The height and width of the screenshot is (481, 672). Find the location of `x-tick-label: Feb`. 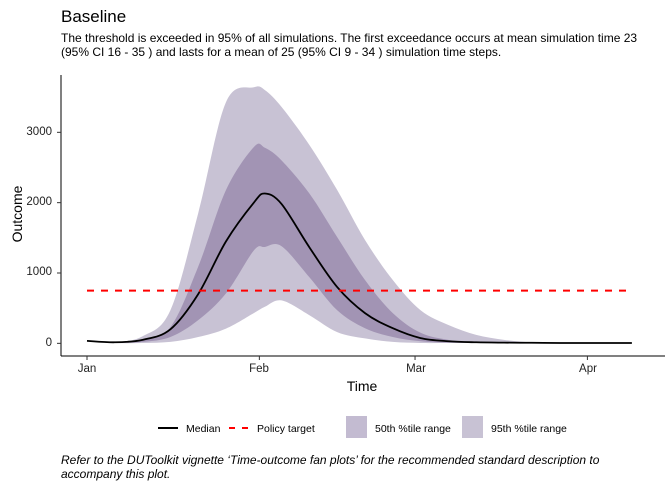

x-tick-label: Feb is located at coordinates (259, 369).